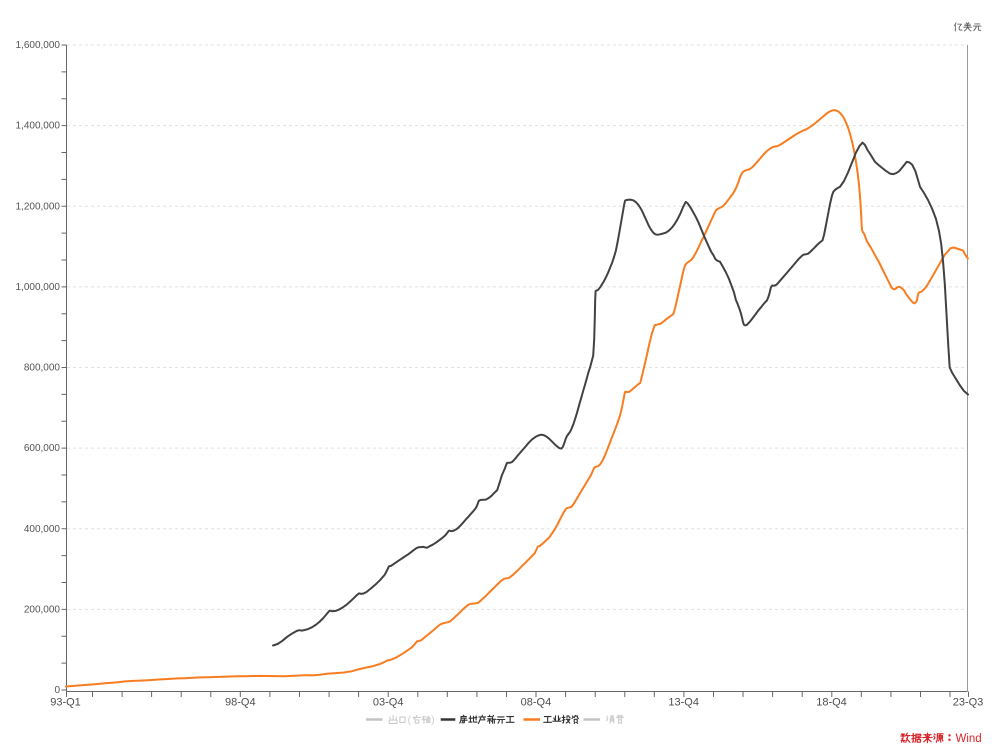  Describe the element at coordinates (38, 287) in the screenshot. I see `svg-text: 1,000,000` at that location.